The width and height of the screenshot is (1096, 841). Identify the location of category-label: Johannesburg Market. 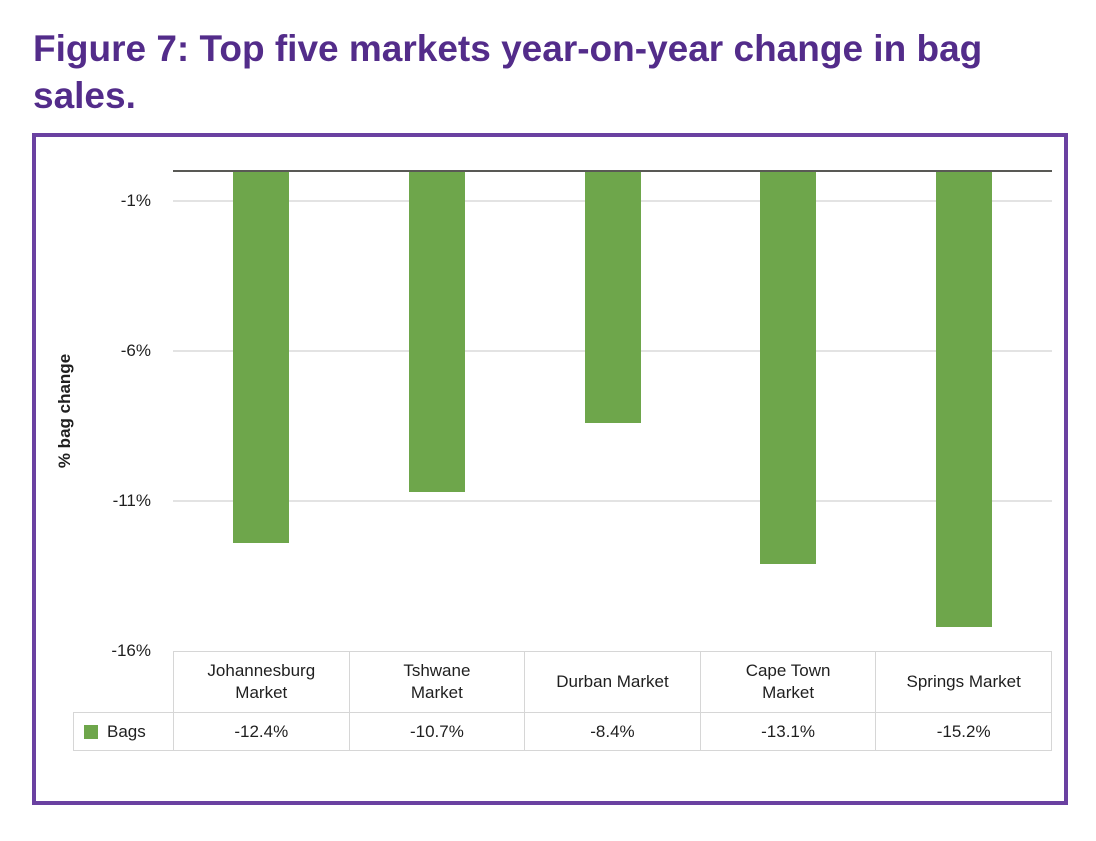
(261, 681).